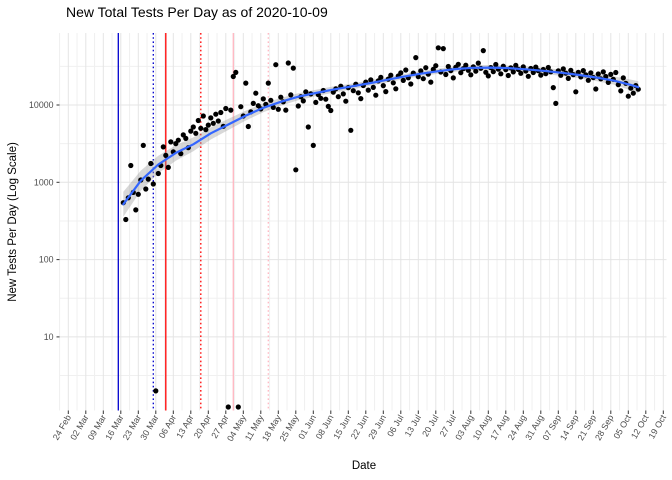 Image resolution: width=672 pixels, height=480 pixels. I want to click on x-tick-label: 20 Jul, so click(430, 425).